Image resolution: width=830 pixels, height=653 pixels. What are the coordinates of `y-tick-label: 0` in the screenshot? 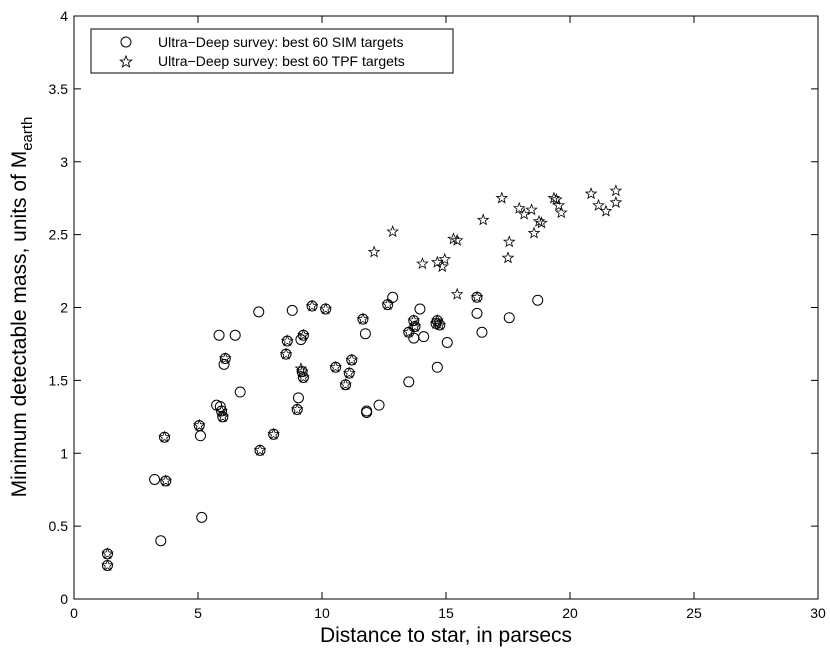 It's located at (64, 599).